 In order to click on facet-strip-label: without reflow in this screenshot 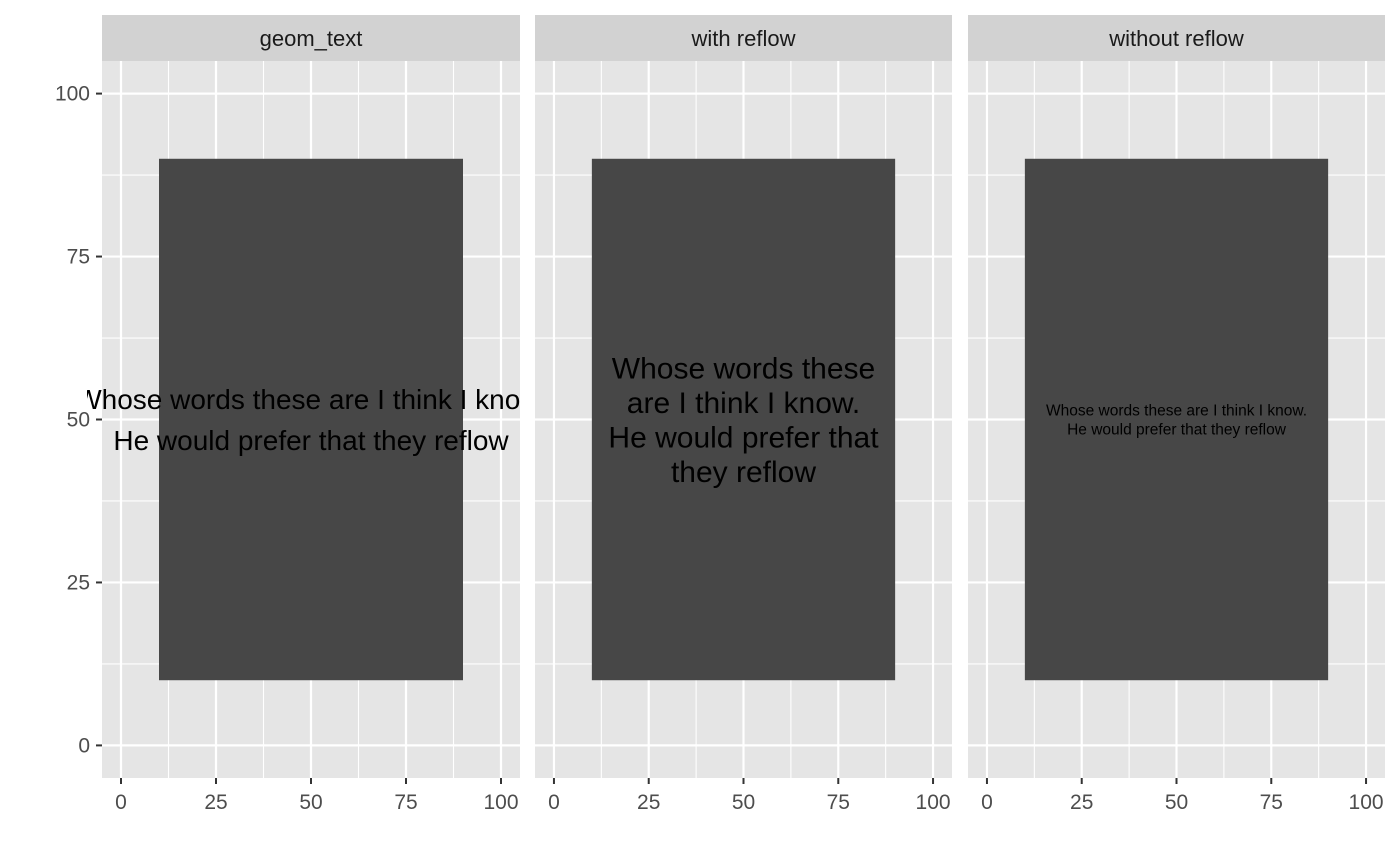, I will do `click(1176, 38)`.